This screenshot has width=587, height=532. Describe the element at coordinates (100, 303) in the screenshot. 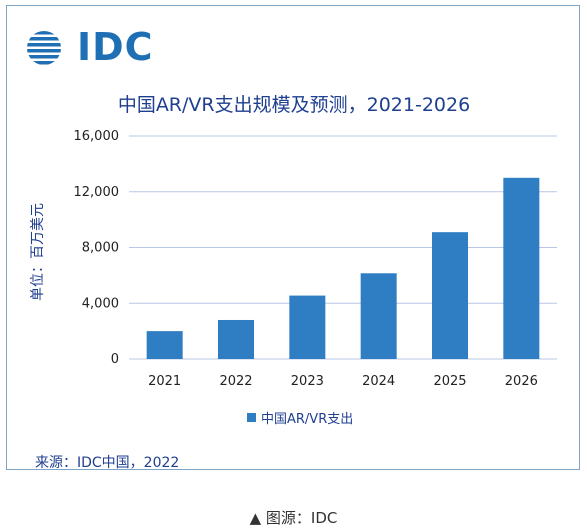

I see `y-tick-label: 4,000` at that location.